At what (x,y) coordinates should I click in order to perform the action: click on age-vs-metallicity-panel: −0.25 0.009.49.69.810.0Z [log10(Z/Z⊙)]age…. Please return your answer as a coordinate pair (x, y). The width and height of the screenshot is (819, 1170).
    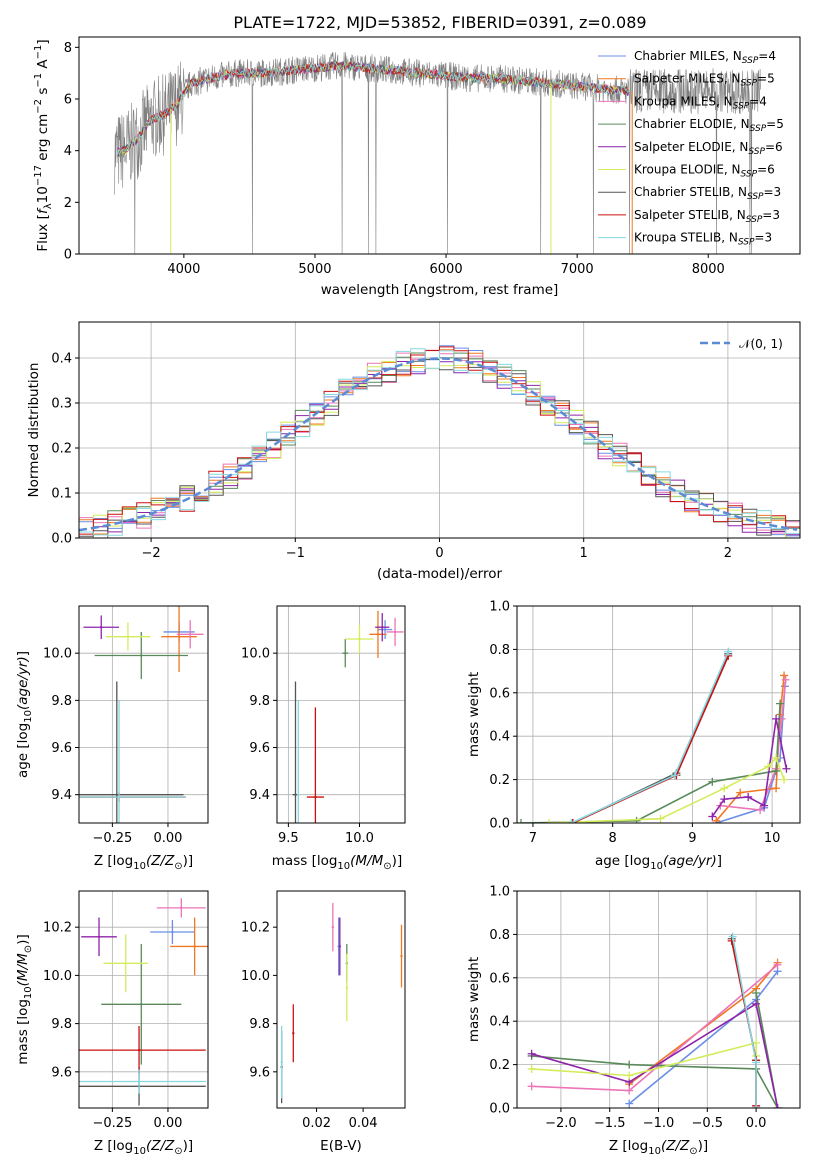
    Looking at the image, I should click on (112, 738).